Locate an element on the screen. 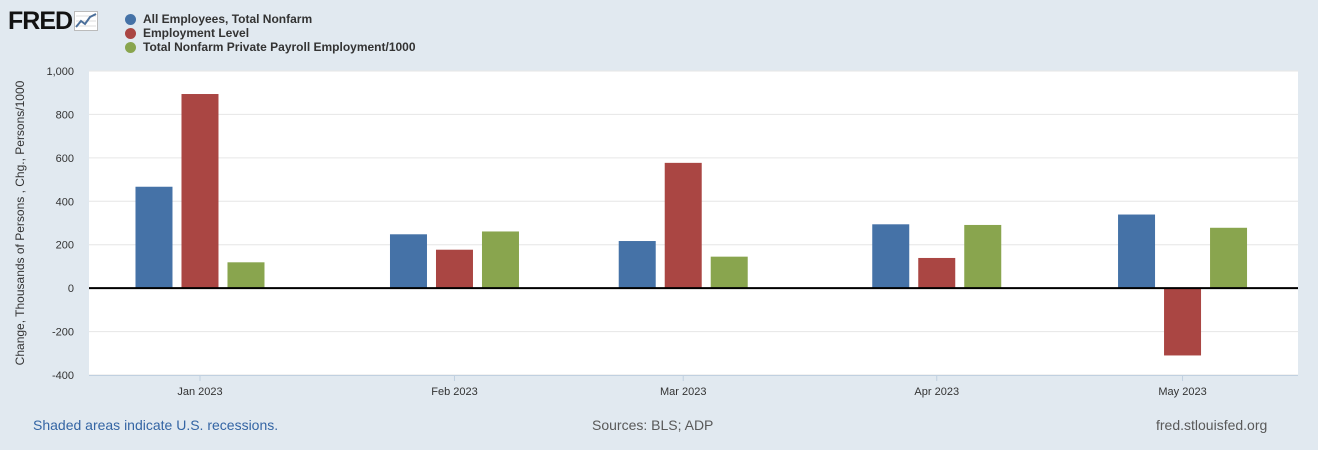 This screenshot has width=1318, height=450. logo-text: FRED is located at coordinates (40, 21).